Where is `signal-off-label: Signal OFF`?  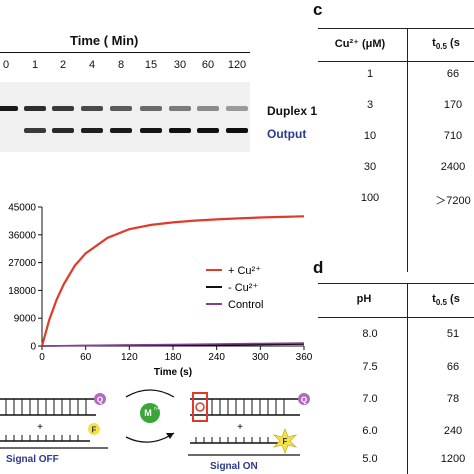
signal-off-label: Signal OFF is located at coordinates (32, 459).